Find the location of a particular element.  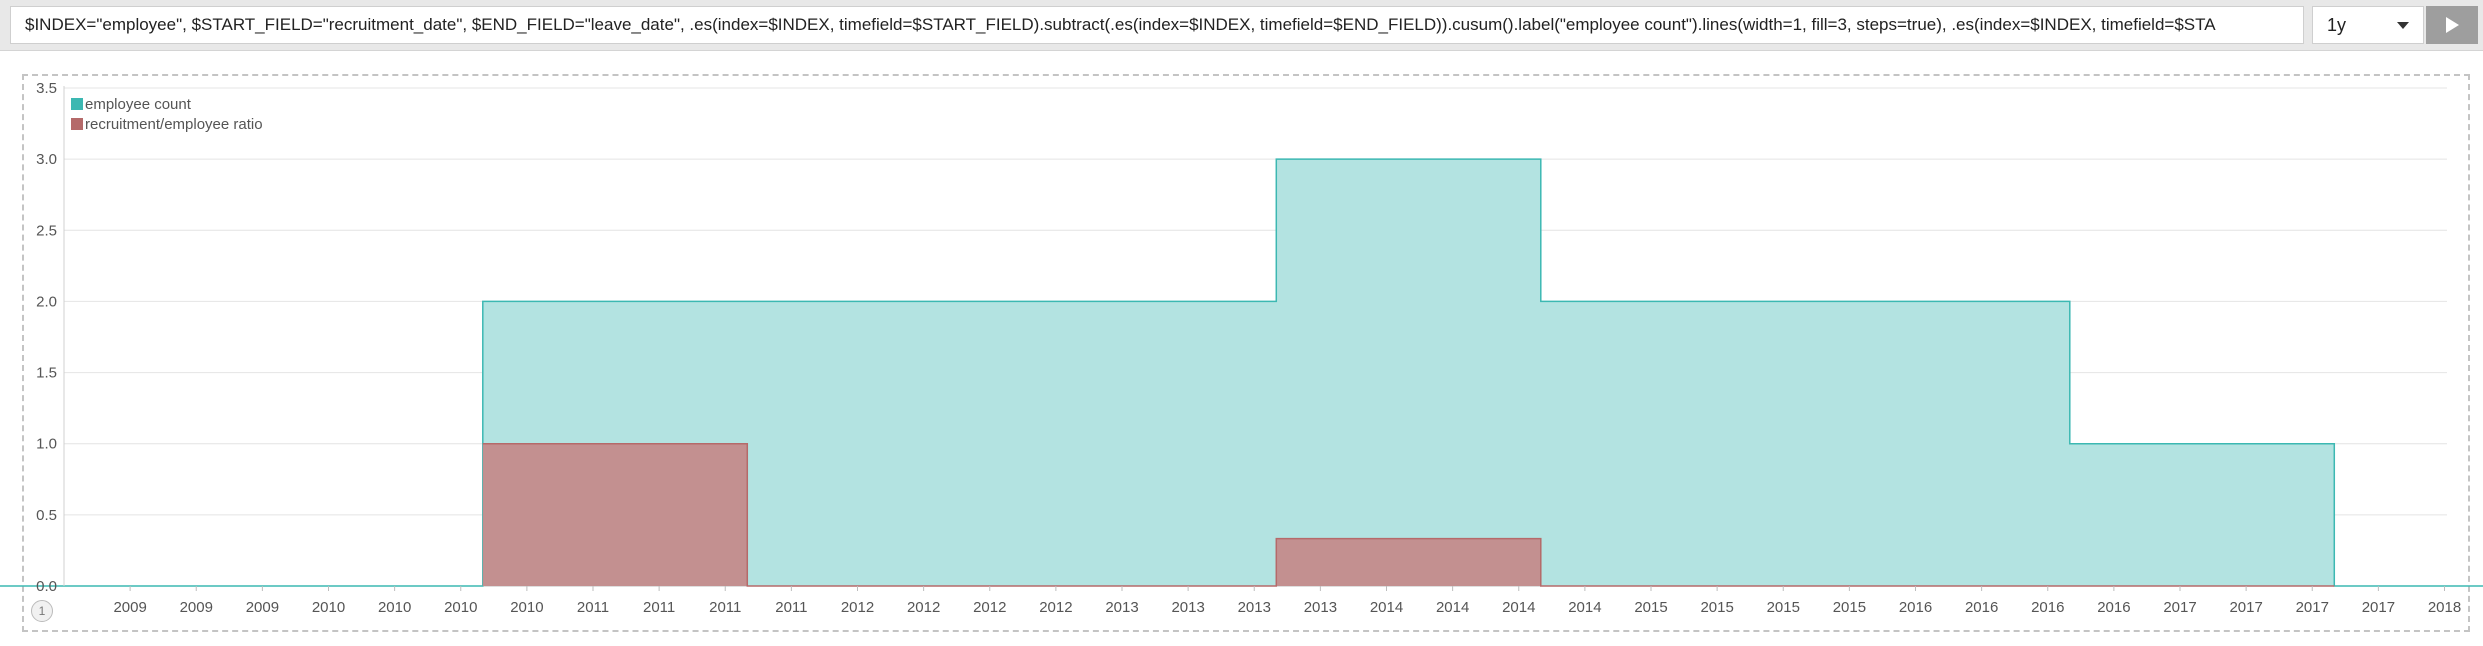

y-tick-label: 3.5 is located at coordinates (46, 88).